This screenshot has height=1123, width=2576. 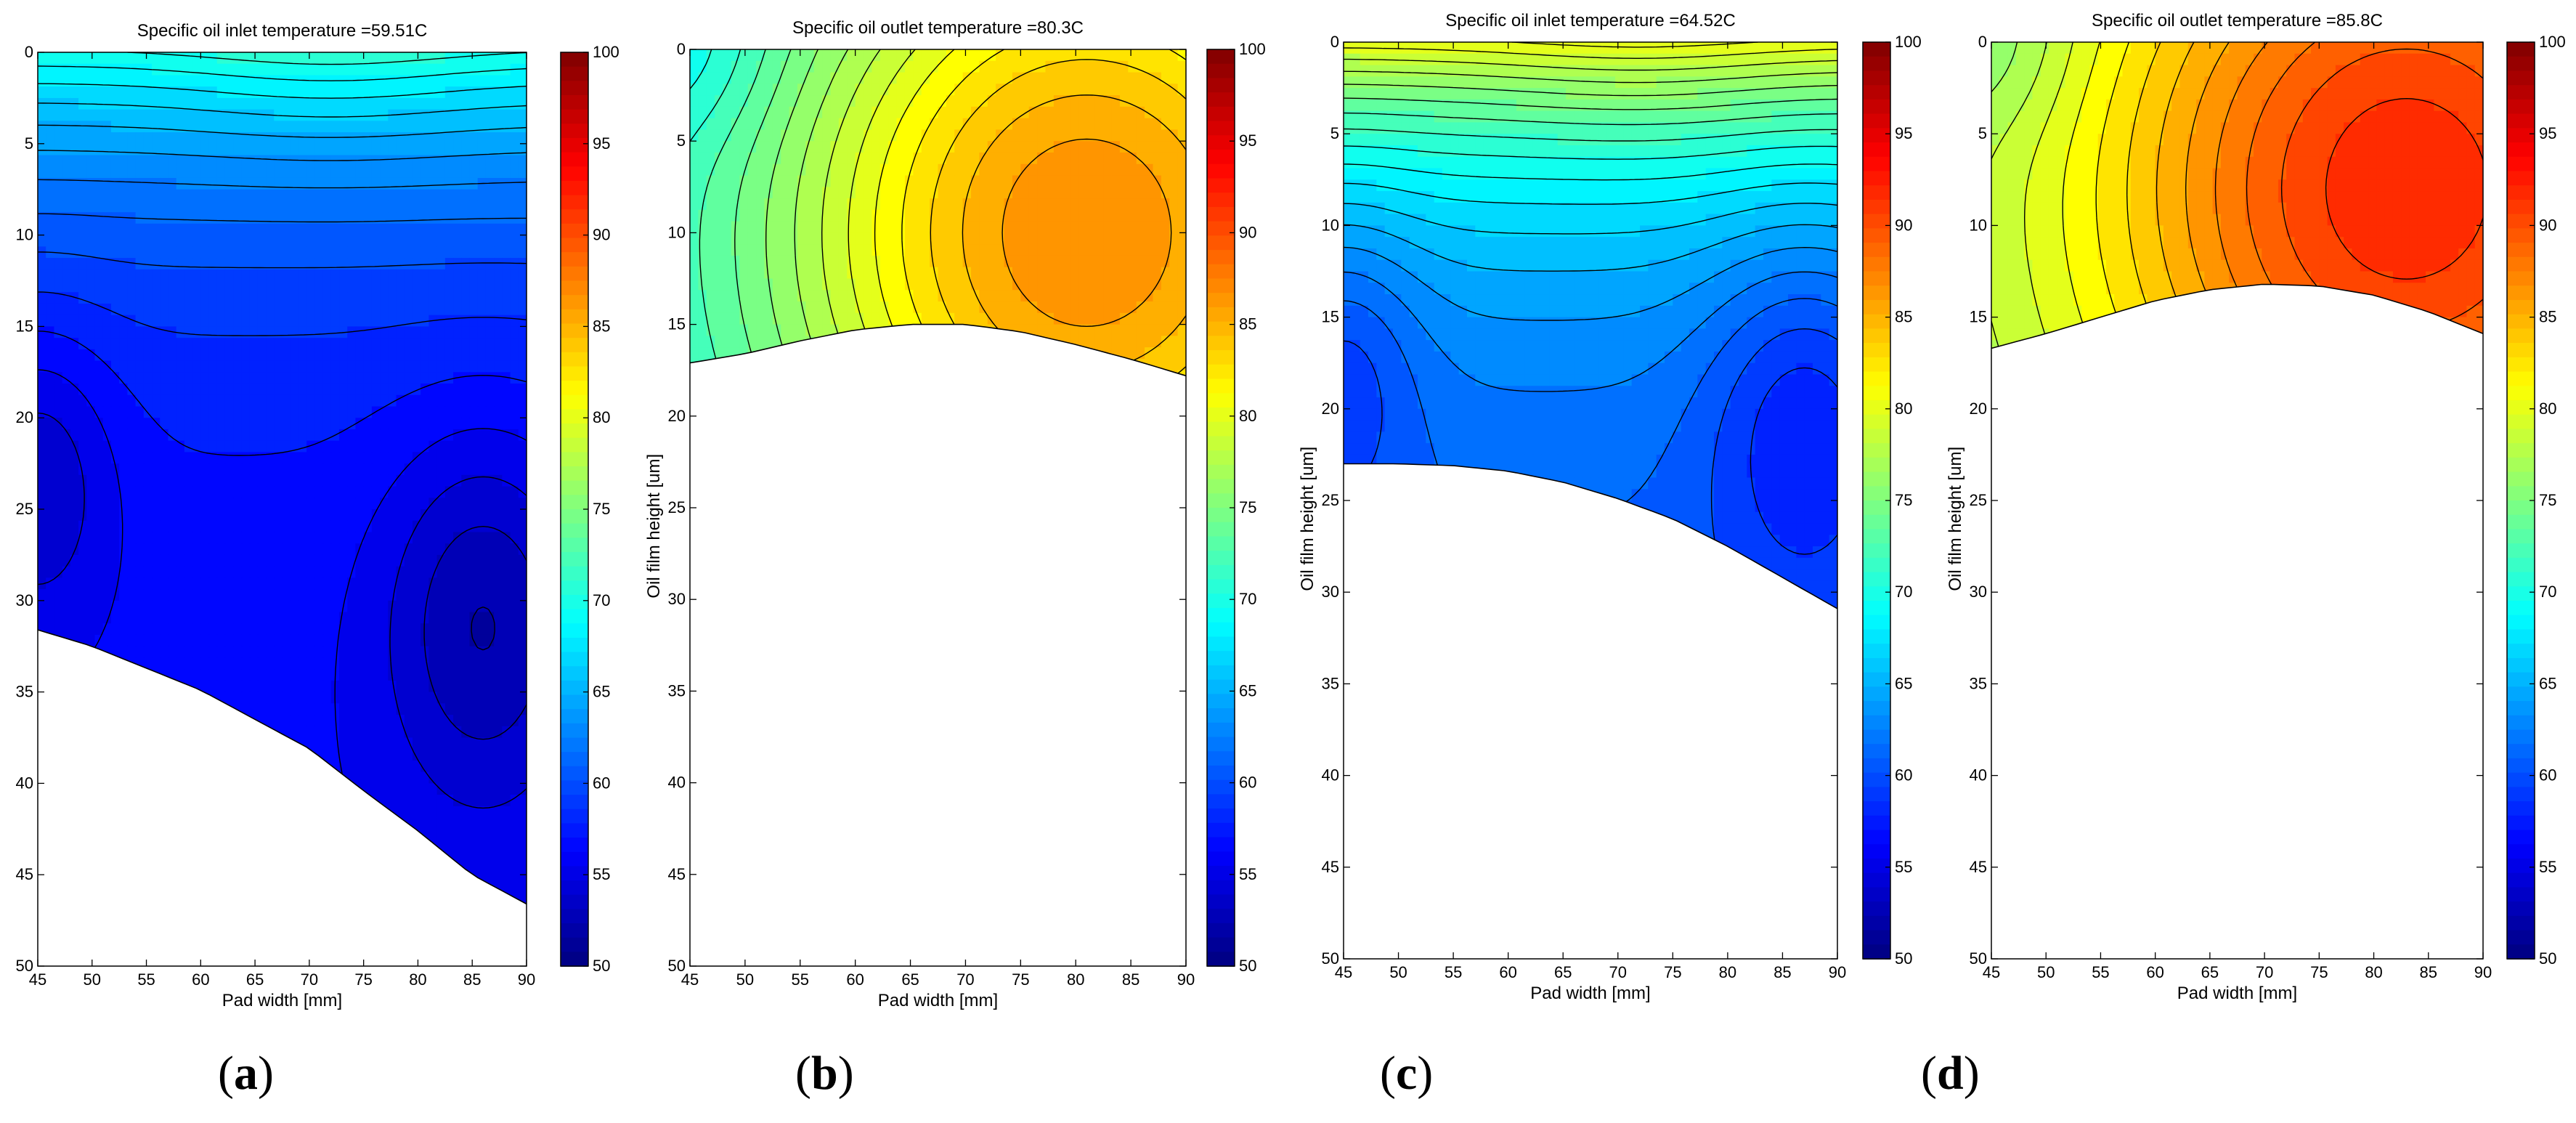 What do you see at coordinates (2237, 993) in the screenshot?
I see `x-axis-label: Pad width [mm]` at bounding box center [2237, 993].